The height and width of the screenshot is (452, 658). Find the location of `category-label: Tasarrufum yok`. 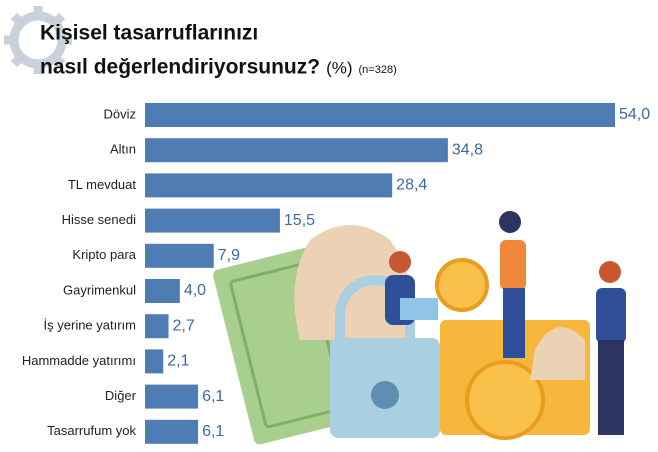

category-label: Tasarrufum yok is located at coordinates (91, 430).